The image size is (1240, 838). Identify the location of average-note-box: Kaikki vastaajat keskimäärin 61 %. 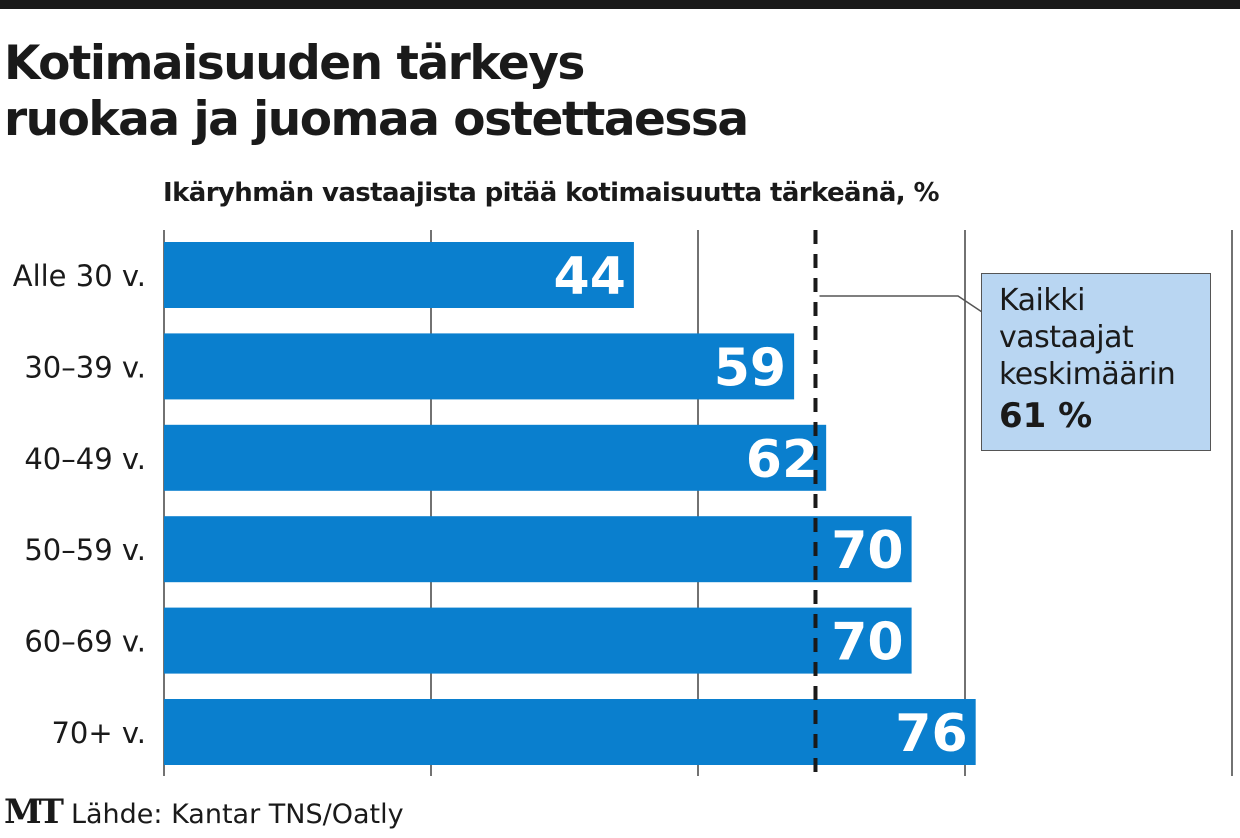
(1096, 362).